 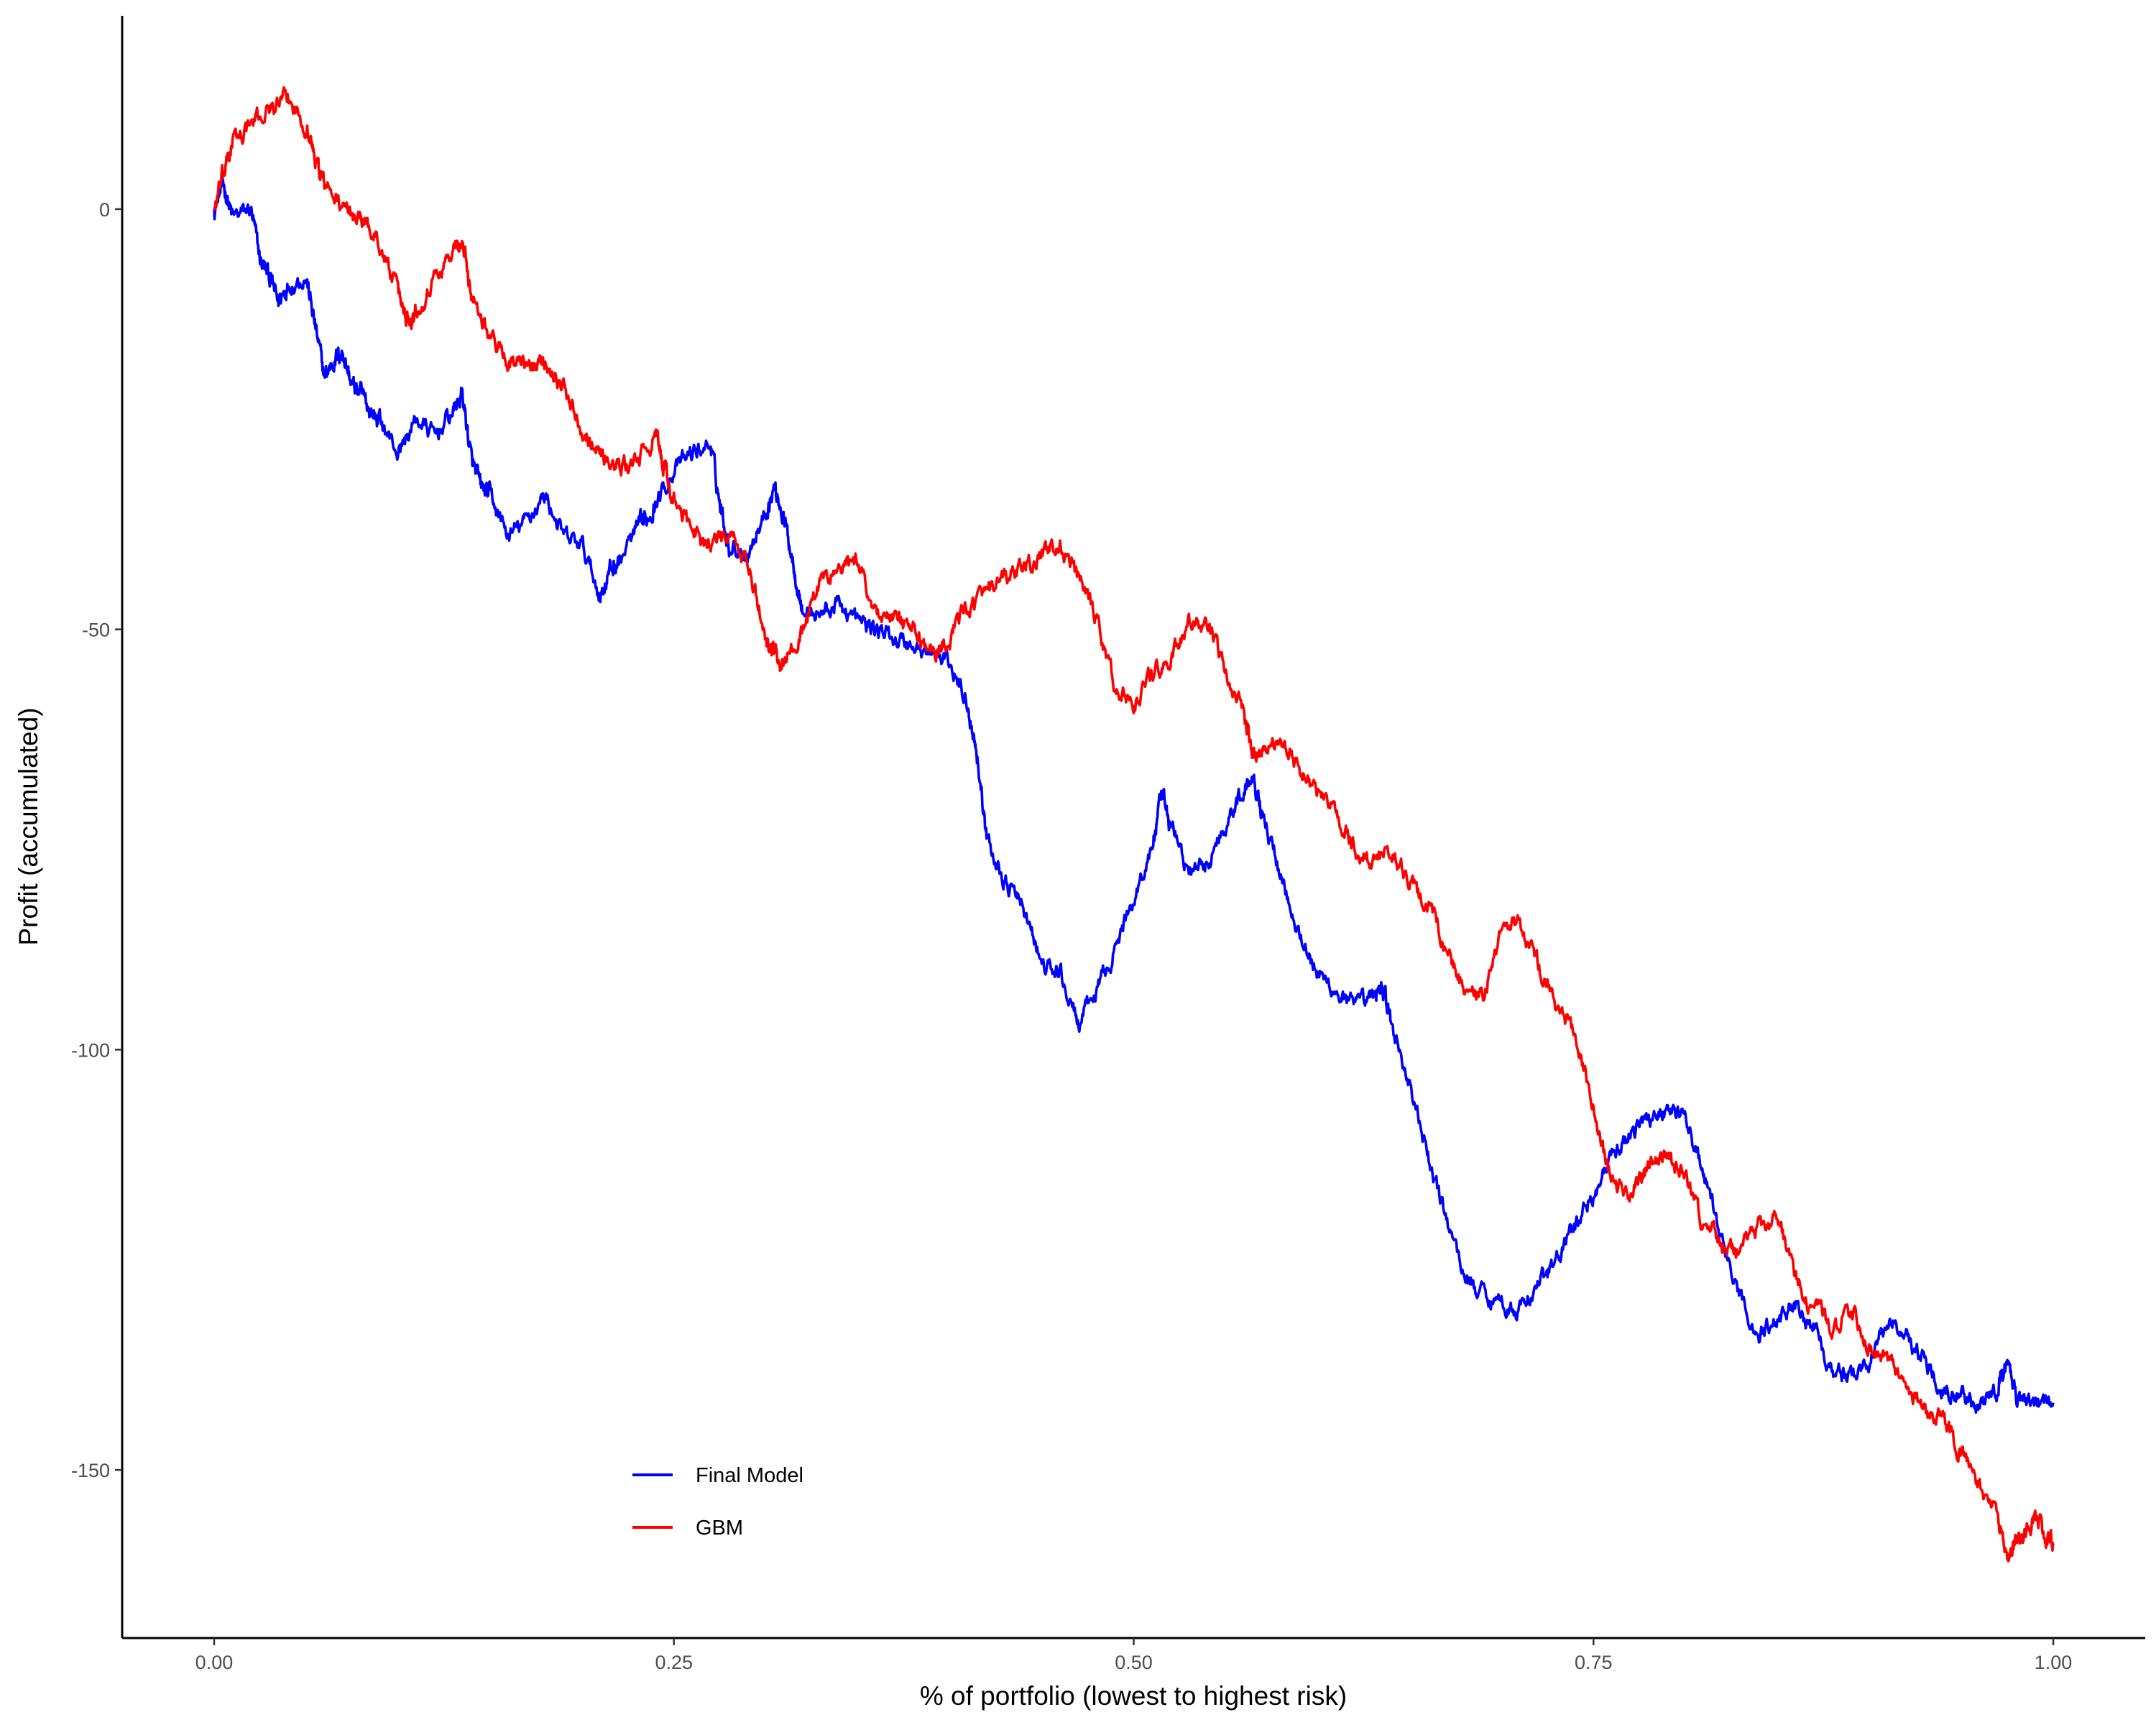 I want to click on y-tick-label: 0, so click(x=104, y=210).